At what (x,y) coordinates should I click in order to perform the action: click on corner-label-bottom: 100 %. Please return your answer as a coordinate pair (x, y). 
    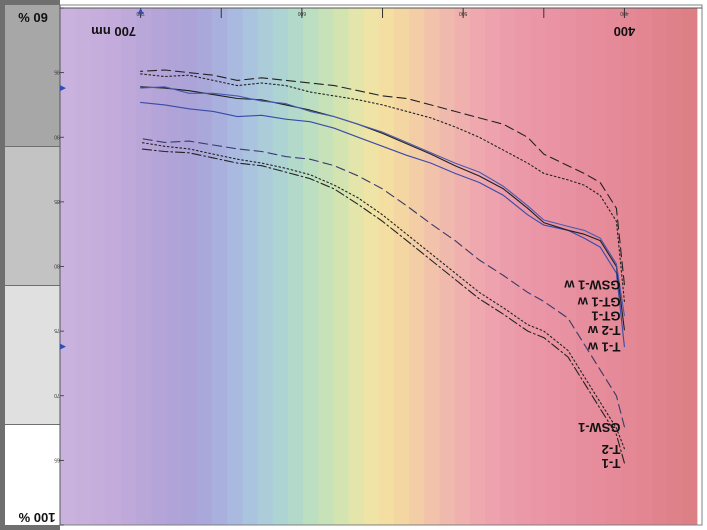
    Looking at the image, I should click on (36, 517).